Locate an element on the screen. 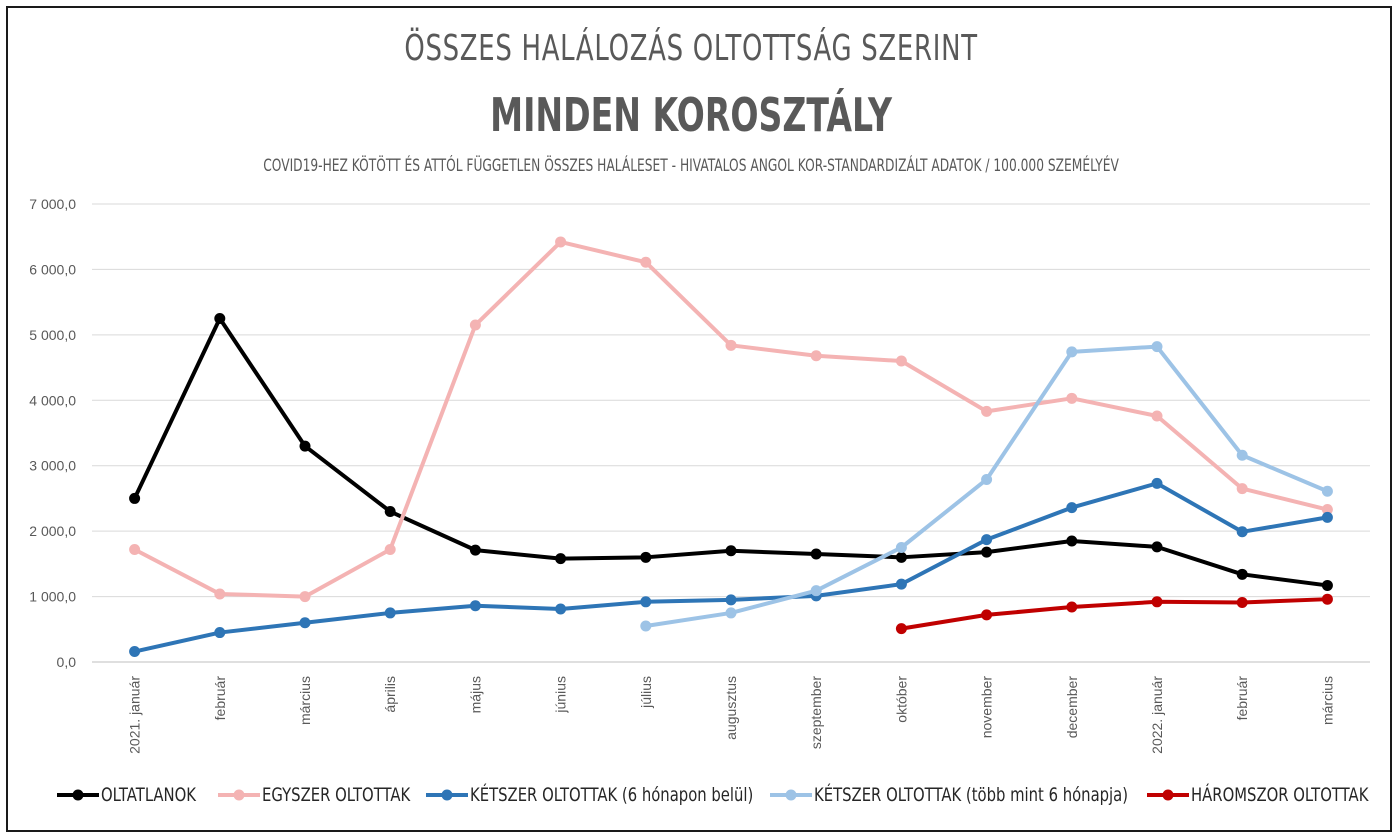 The height and width of the screenshot is (840, 1400). x-tick-label: 2021. január is located at coordinates (135, 715).